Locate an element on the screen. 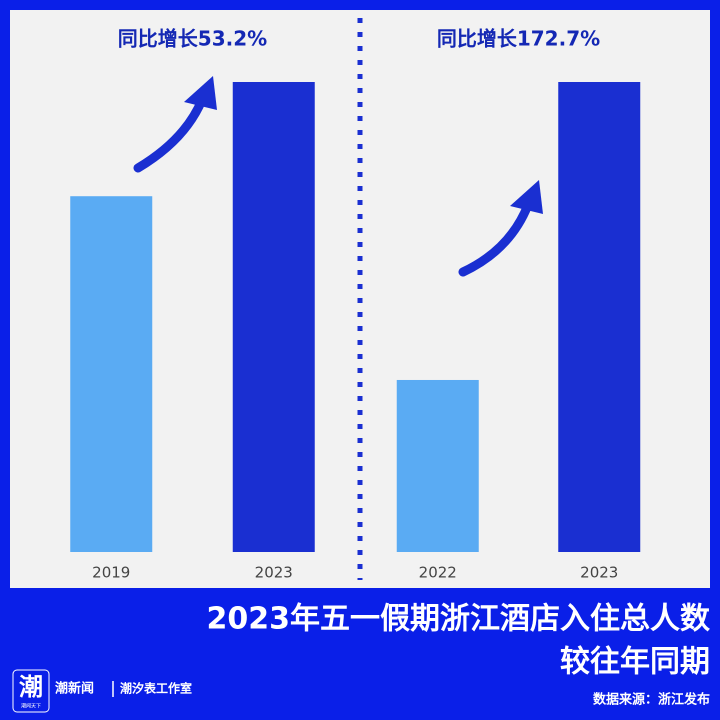  logo-box is located at coordinates (31, 691).